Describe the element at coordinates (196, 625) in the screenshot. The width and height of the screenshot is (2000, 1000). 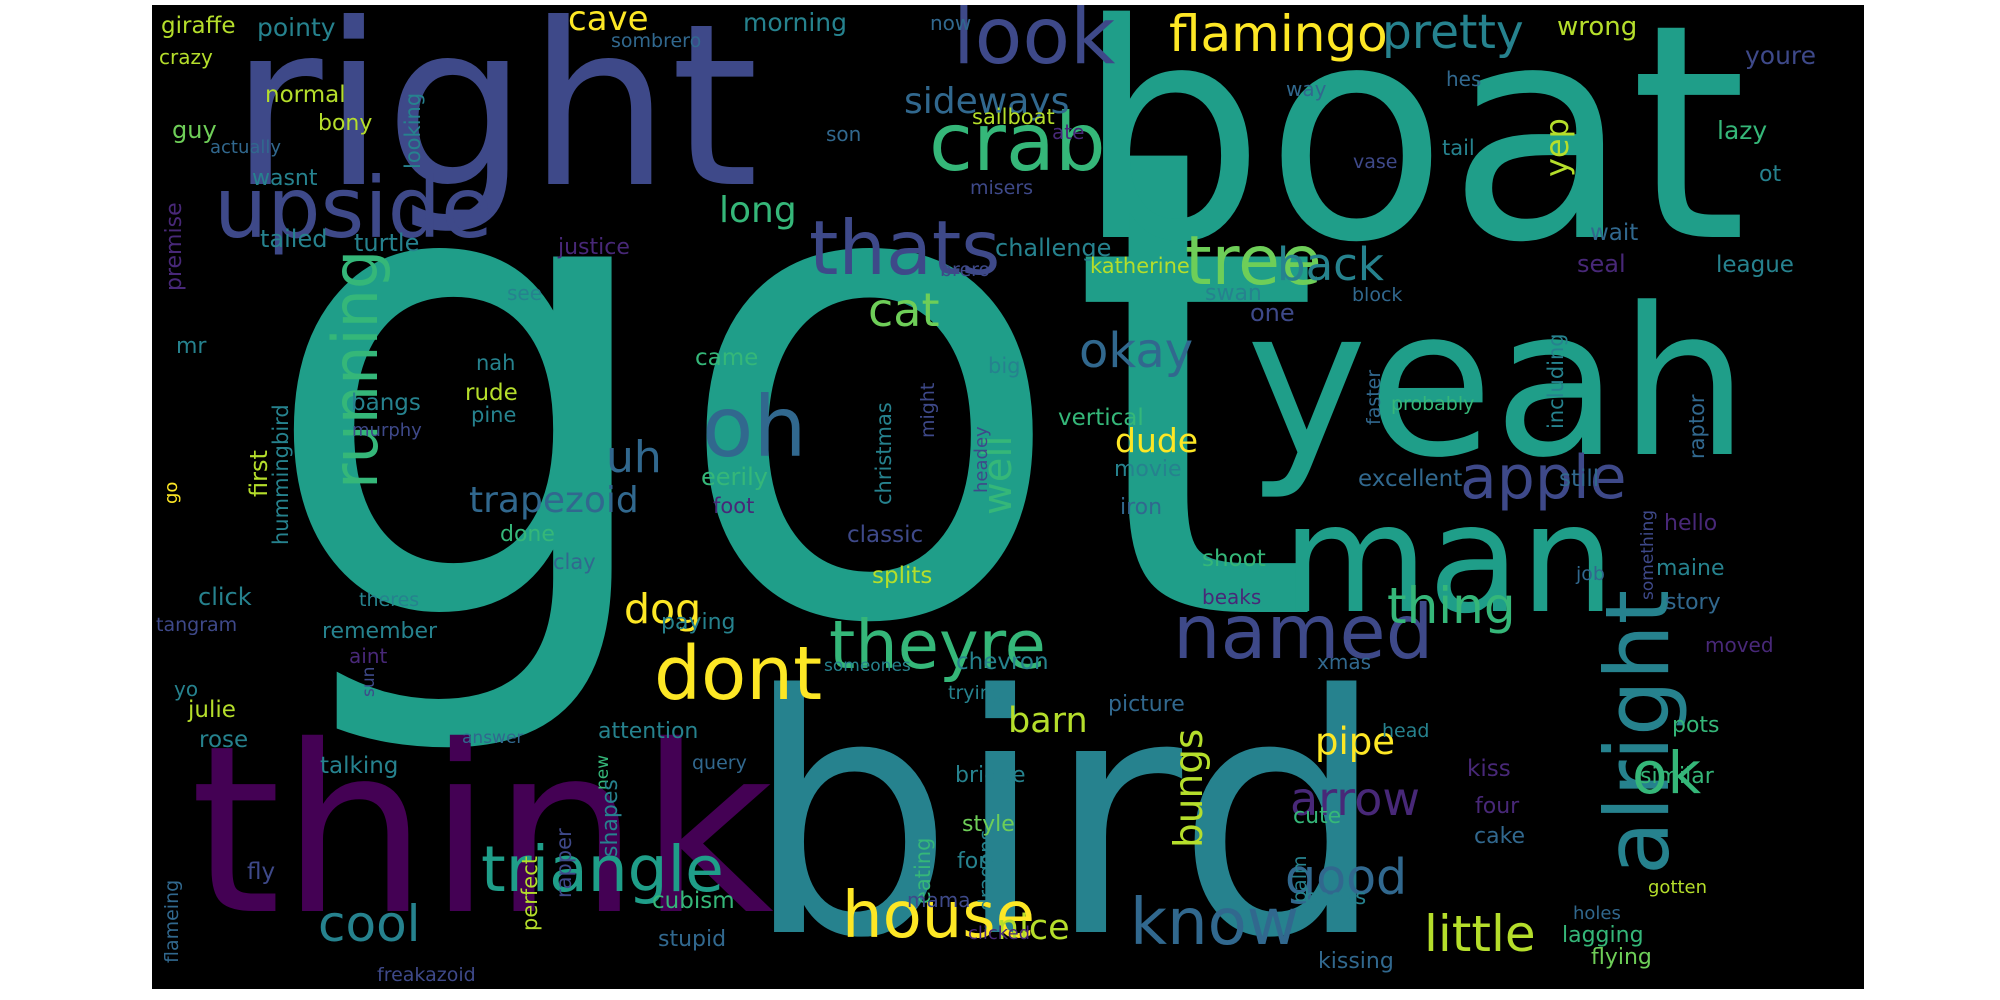
I see `word-tangram: tangram` at that location.